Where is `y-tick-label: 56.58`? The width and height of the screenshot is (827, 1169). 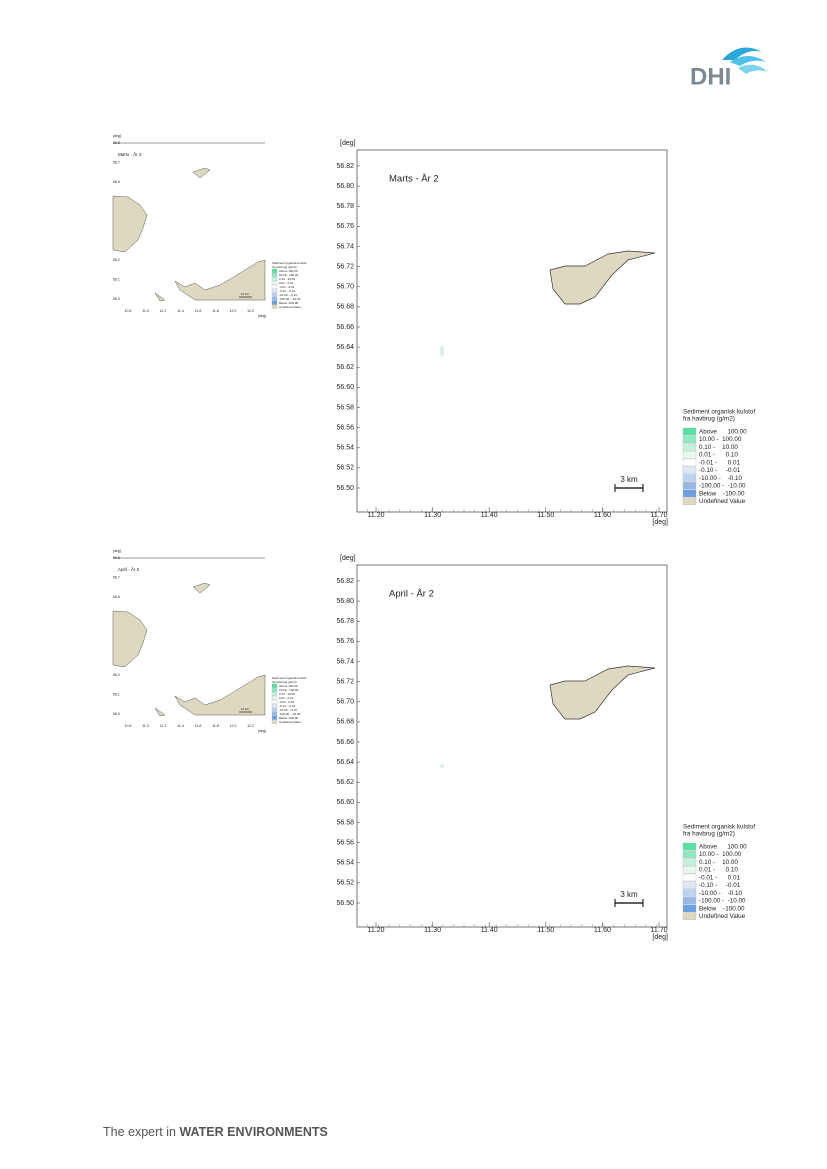 y-tick-label: 56.58 is located at coordinates (345, 822).